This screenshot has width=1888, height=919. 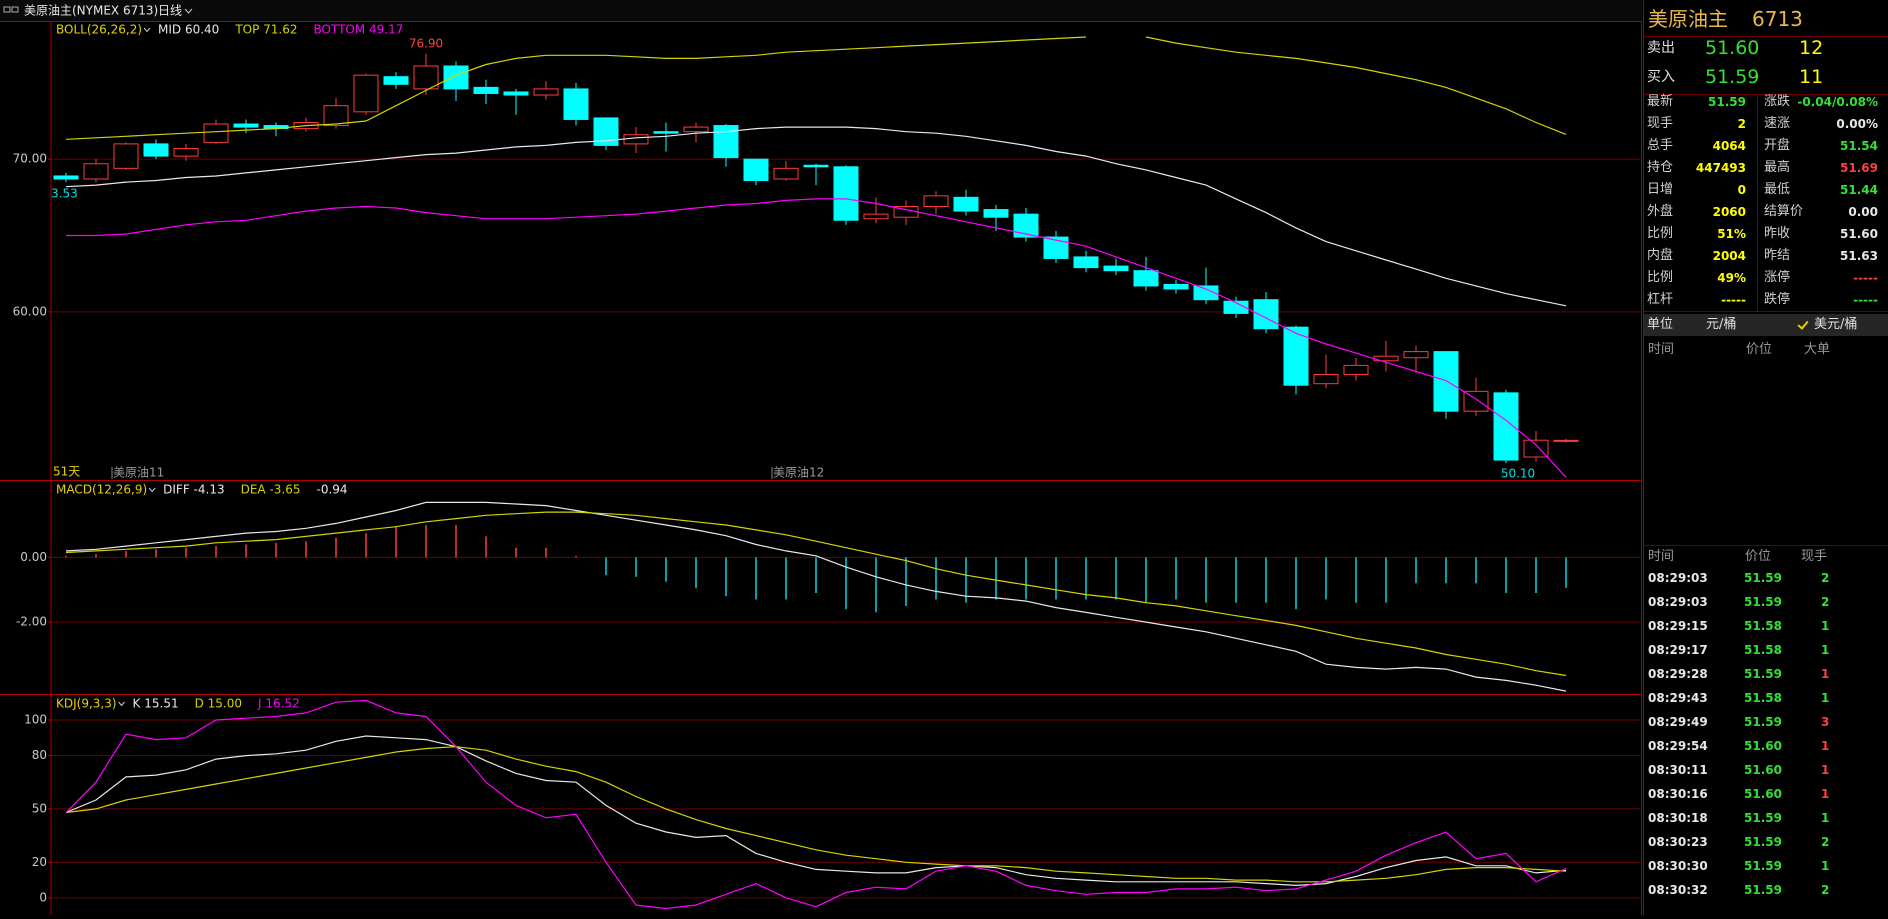 I want to click on trade-time: 08:29:15, so click(x=1678, y=626).